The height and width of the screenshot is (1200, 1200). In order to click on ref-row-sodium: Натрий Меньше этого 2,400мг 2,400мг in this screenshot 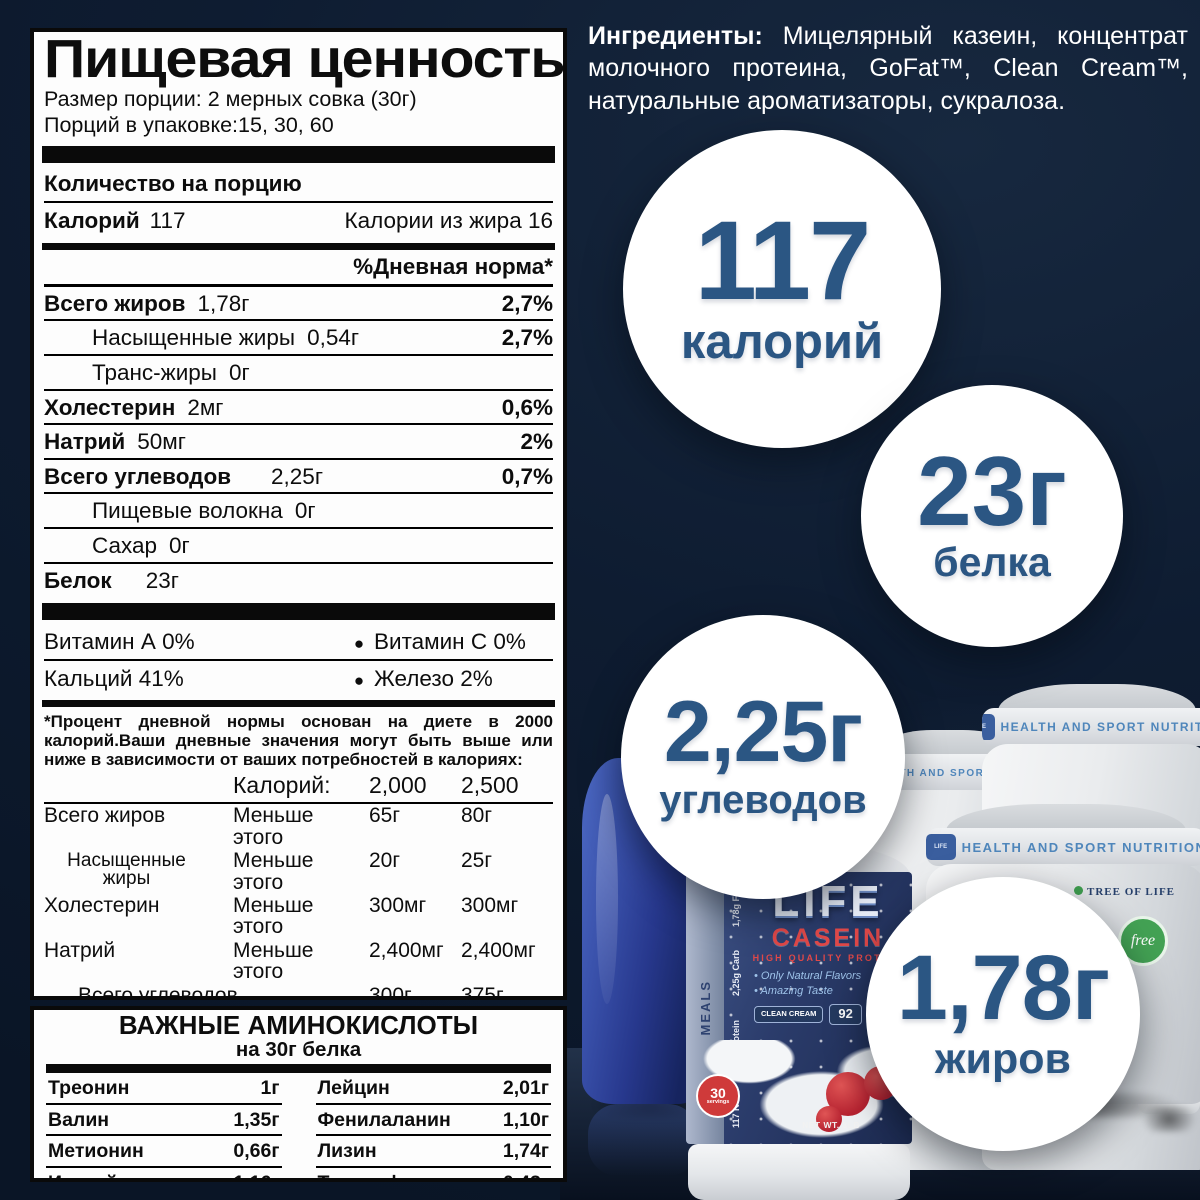, I will do `click(290, 961)`.